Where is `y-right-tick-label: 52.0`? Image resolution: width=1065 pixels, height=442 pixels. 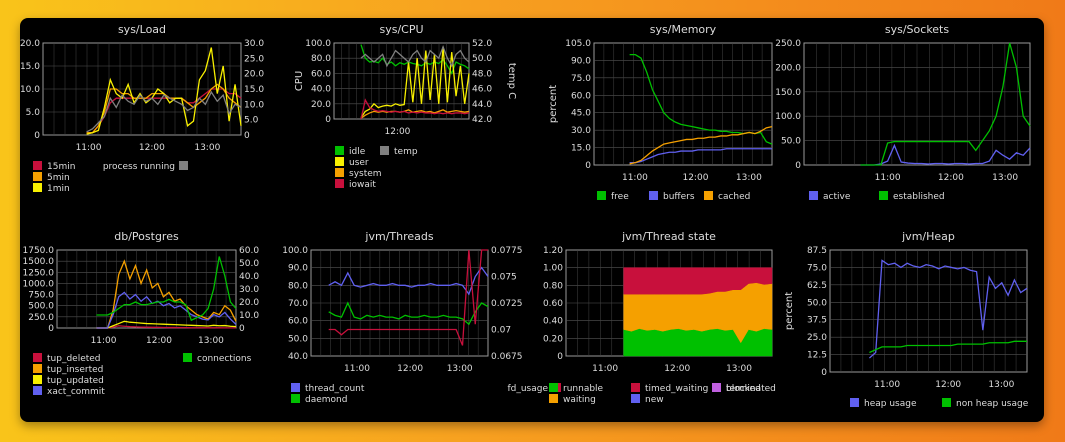 y-right-tick-label: 52.0 is located at coordinates (482, 44).